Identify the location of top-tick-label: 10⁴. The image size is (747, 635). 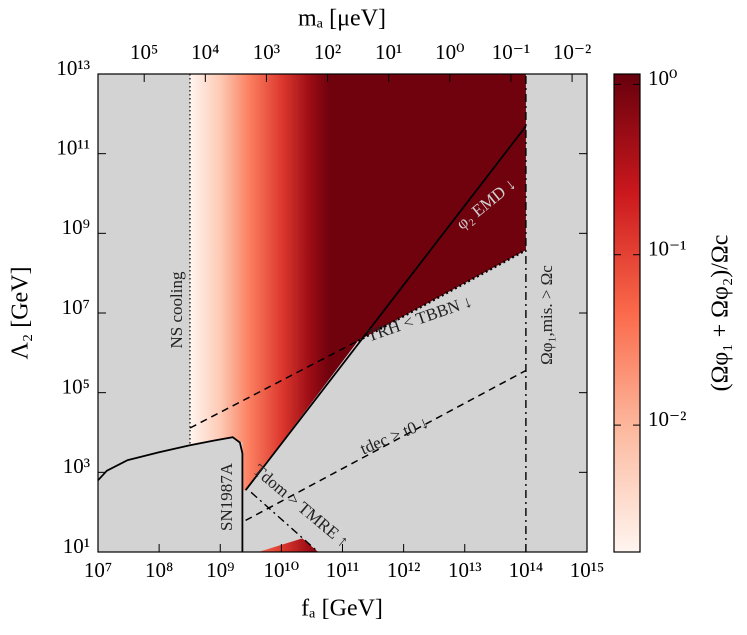
(205, 52).